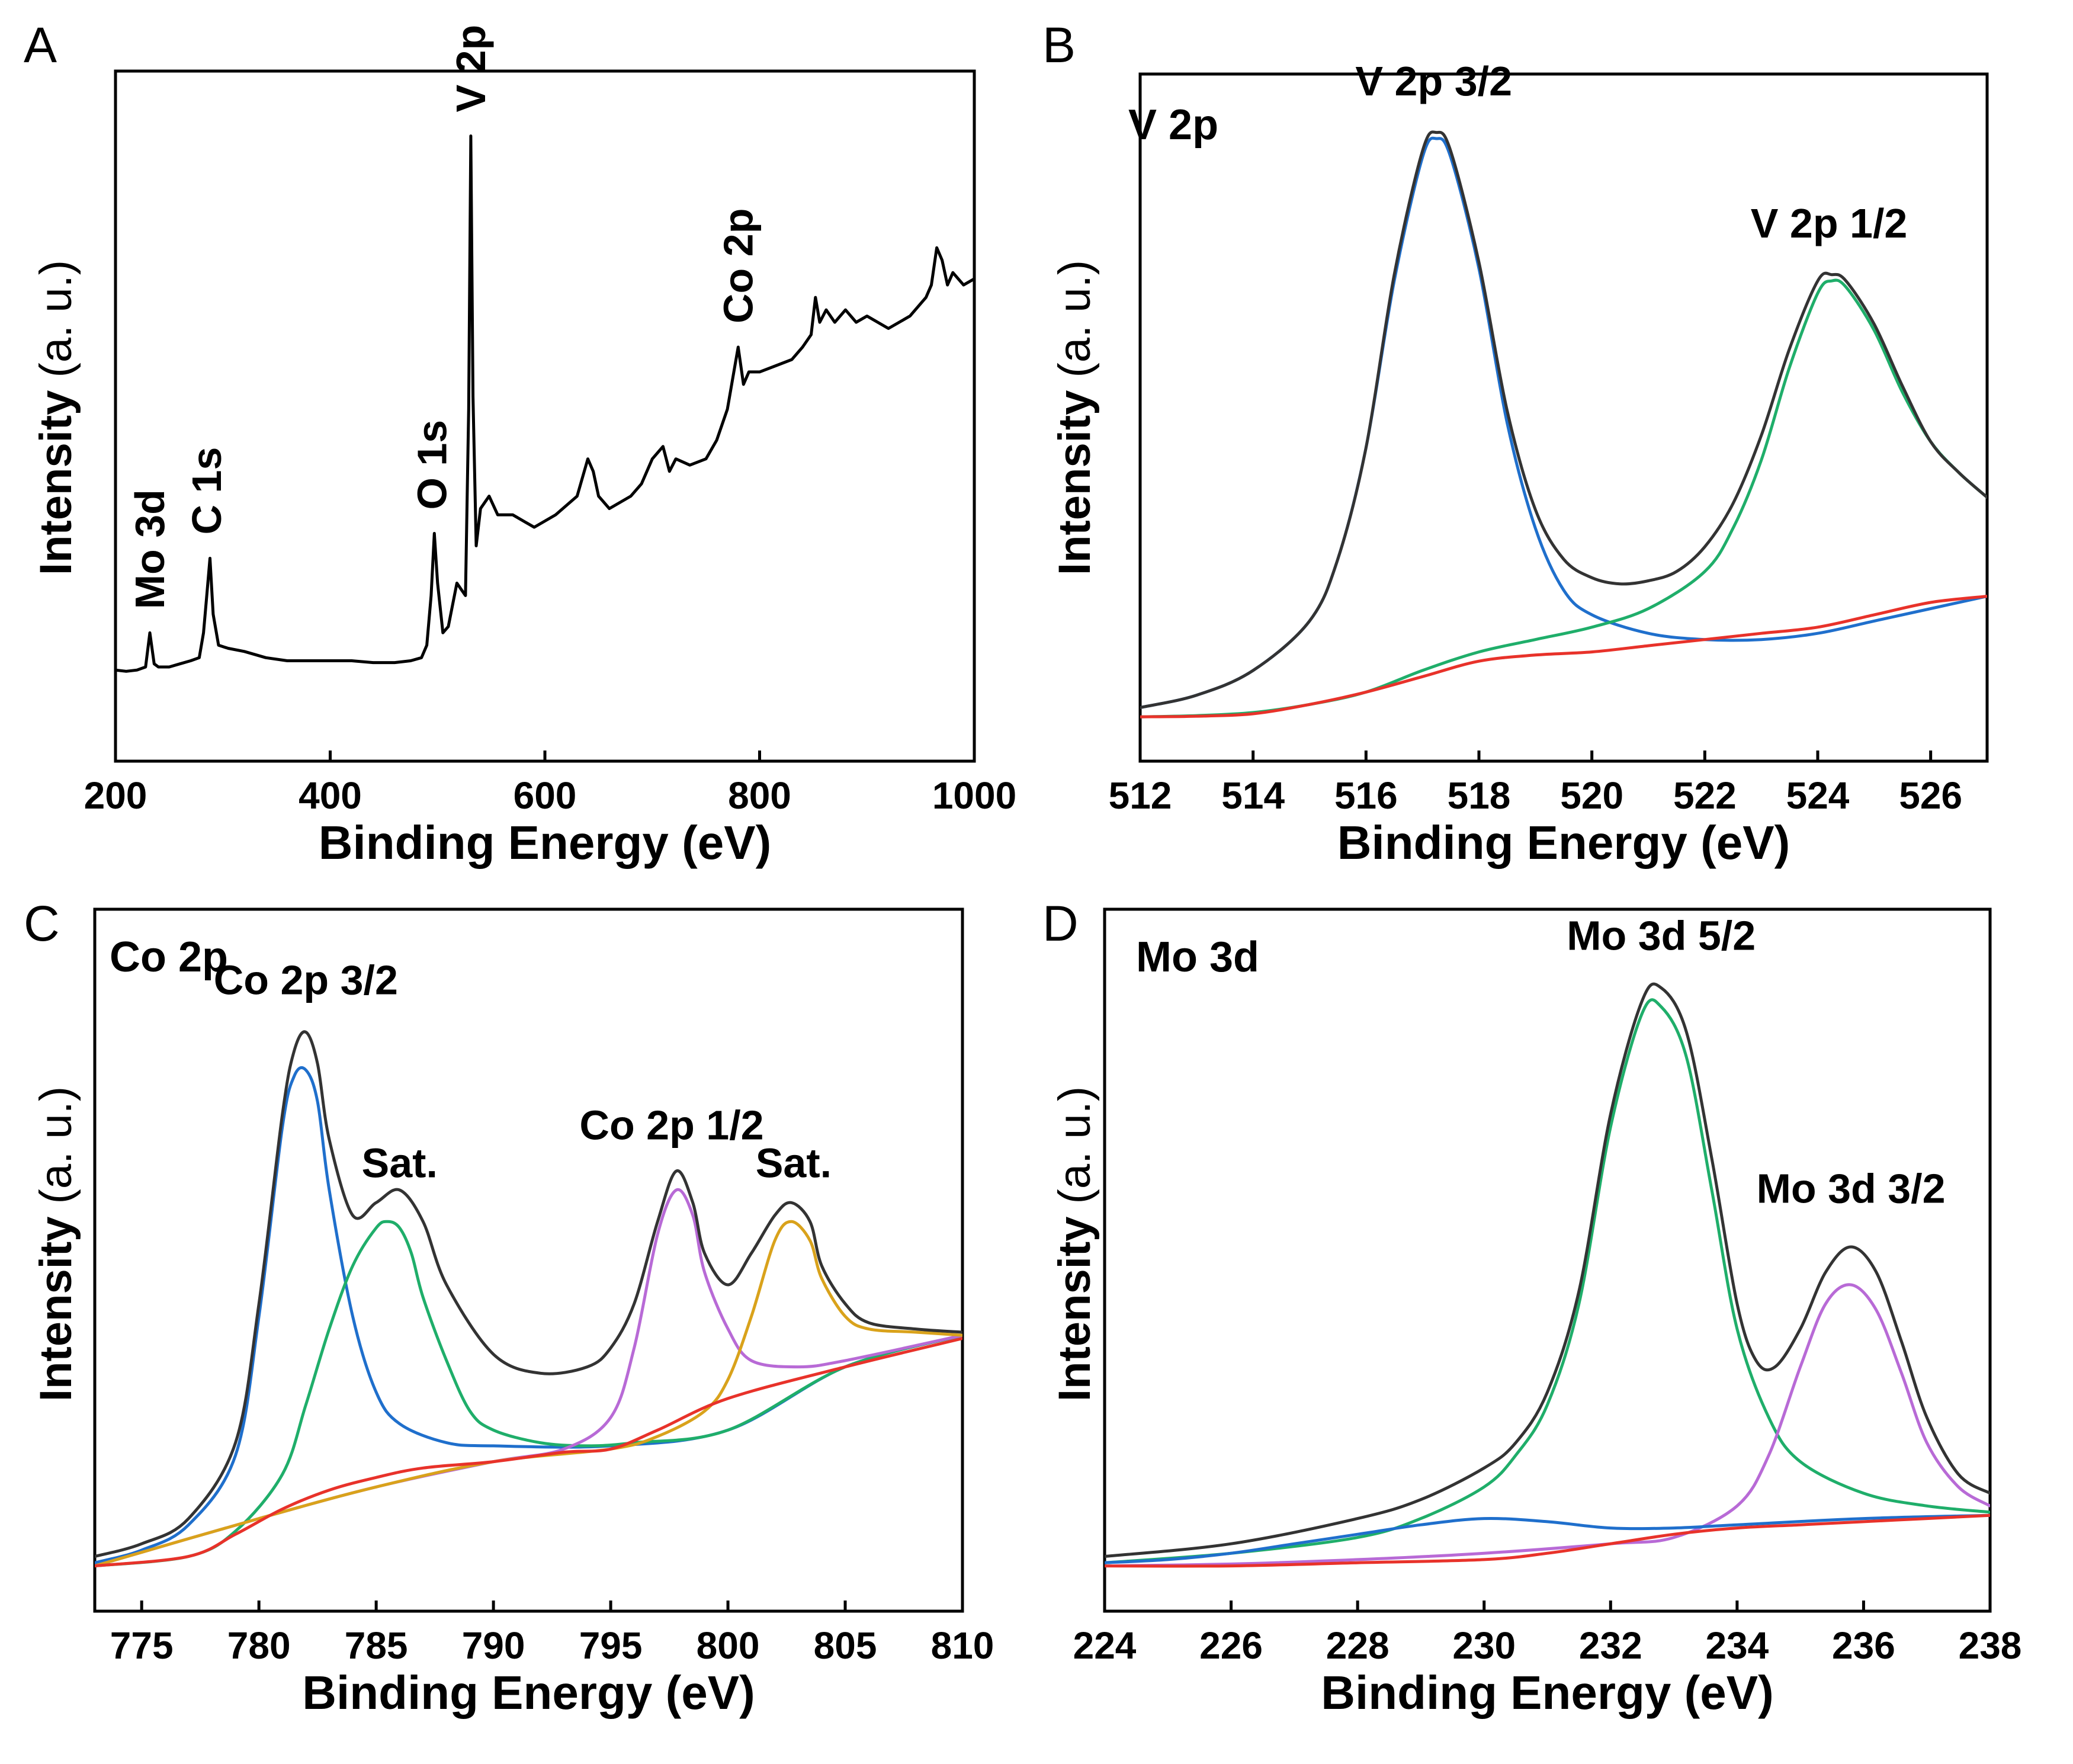  What do you see at coordinates (1661, 936) in the screenshot?
I see `peak-label: Mo 3d 5/2` at bounding box center [1661, 936].